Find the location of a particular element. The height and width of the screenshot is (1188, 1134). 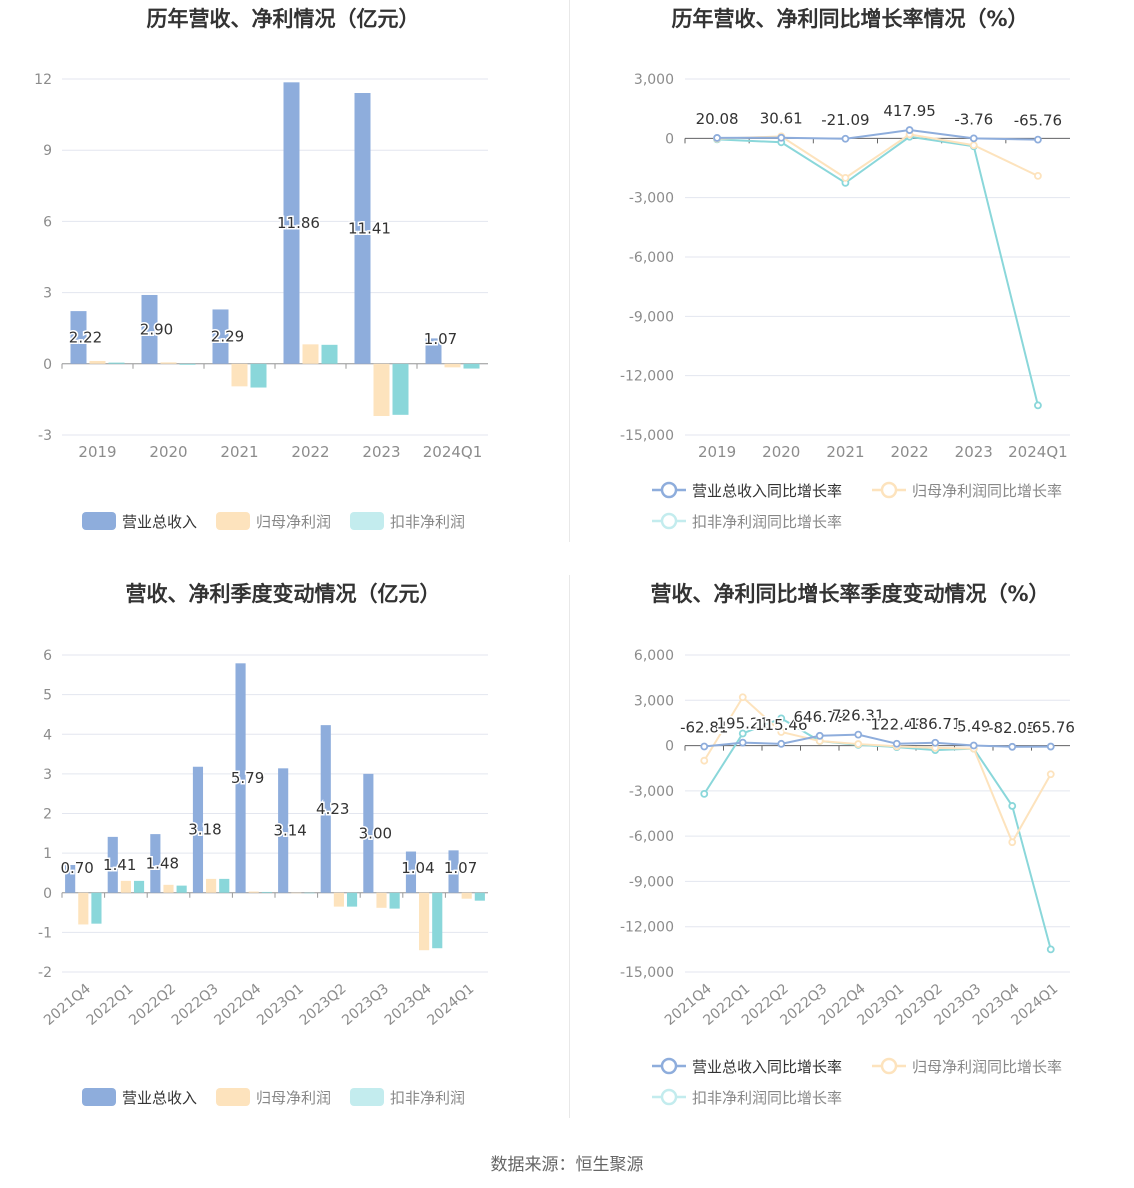

line-data-label: 417.95 is located at coordinates (909, 111).